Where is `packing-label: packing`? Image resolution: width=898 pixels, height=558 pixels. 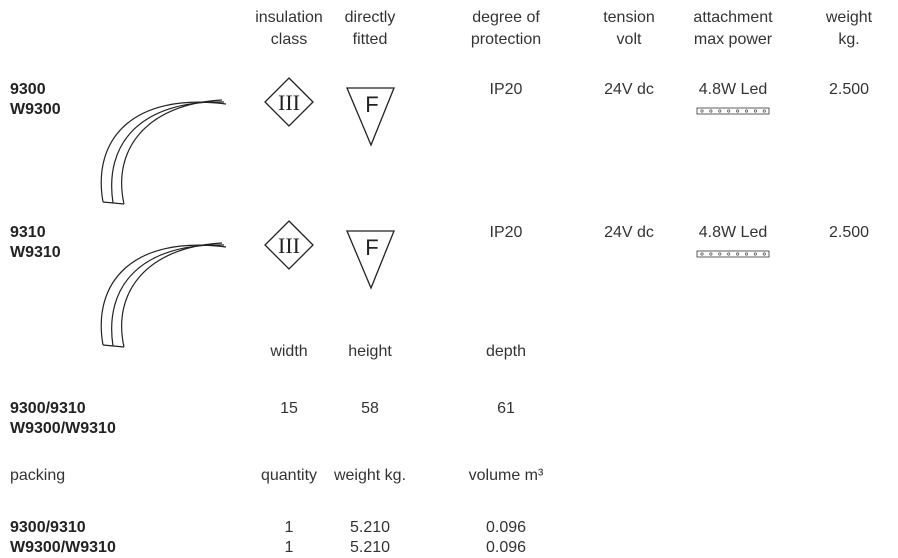
packing-label: packing is located at coordinates (38, 475).